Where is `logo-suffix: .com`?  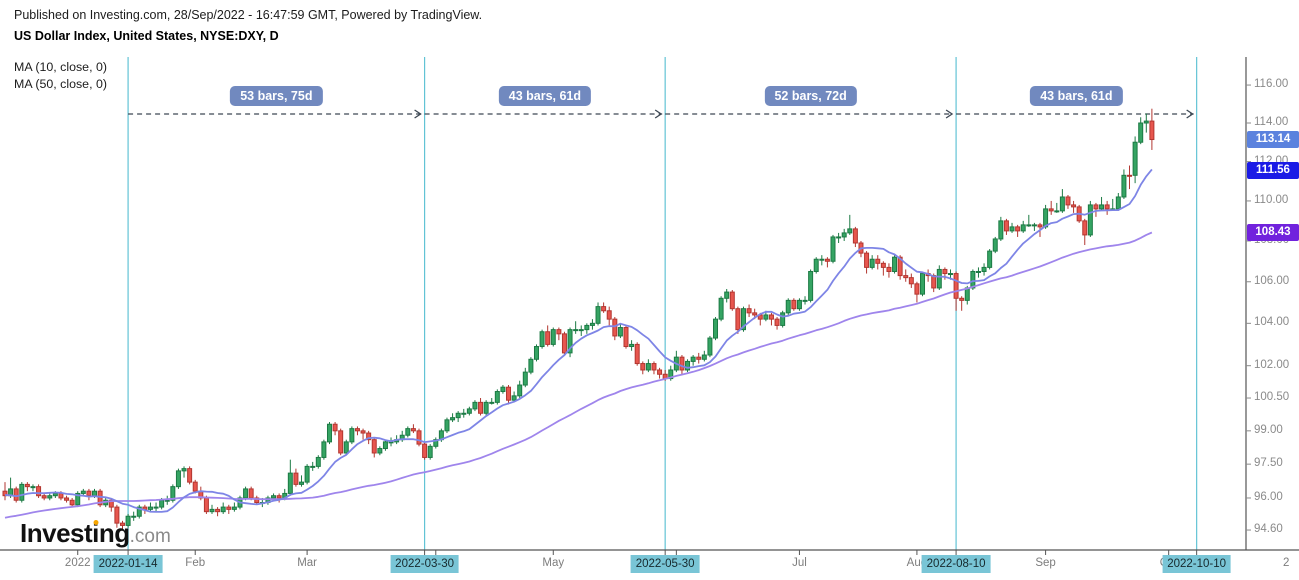
logo-suffix: .com is located at coordinates (150, 536).